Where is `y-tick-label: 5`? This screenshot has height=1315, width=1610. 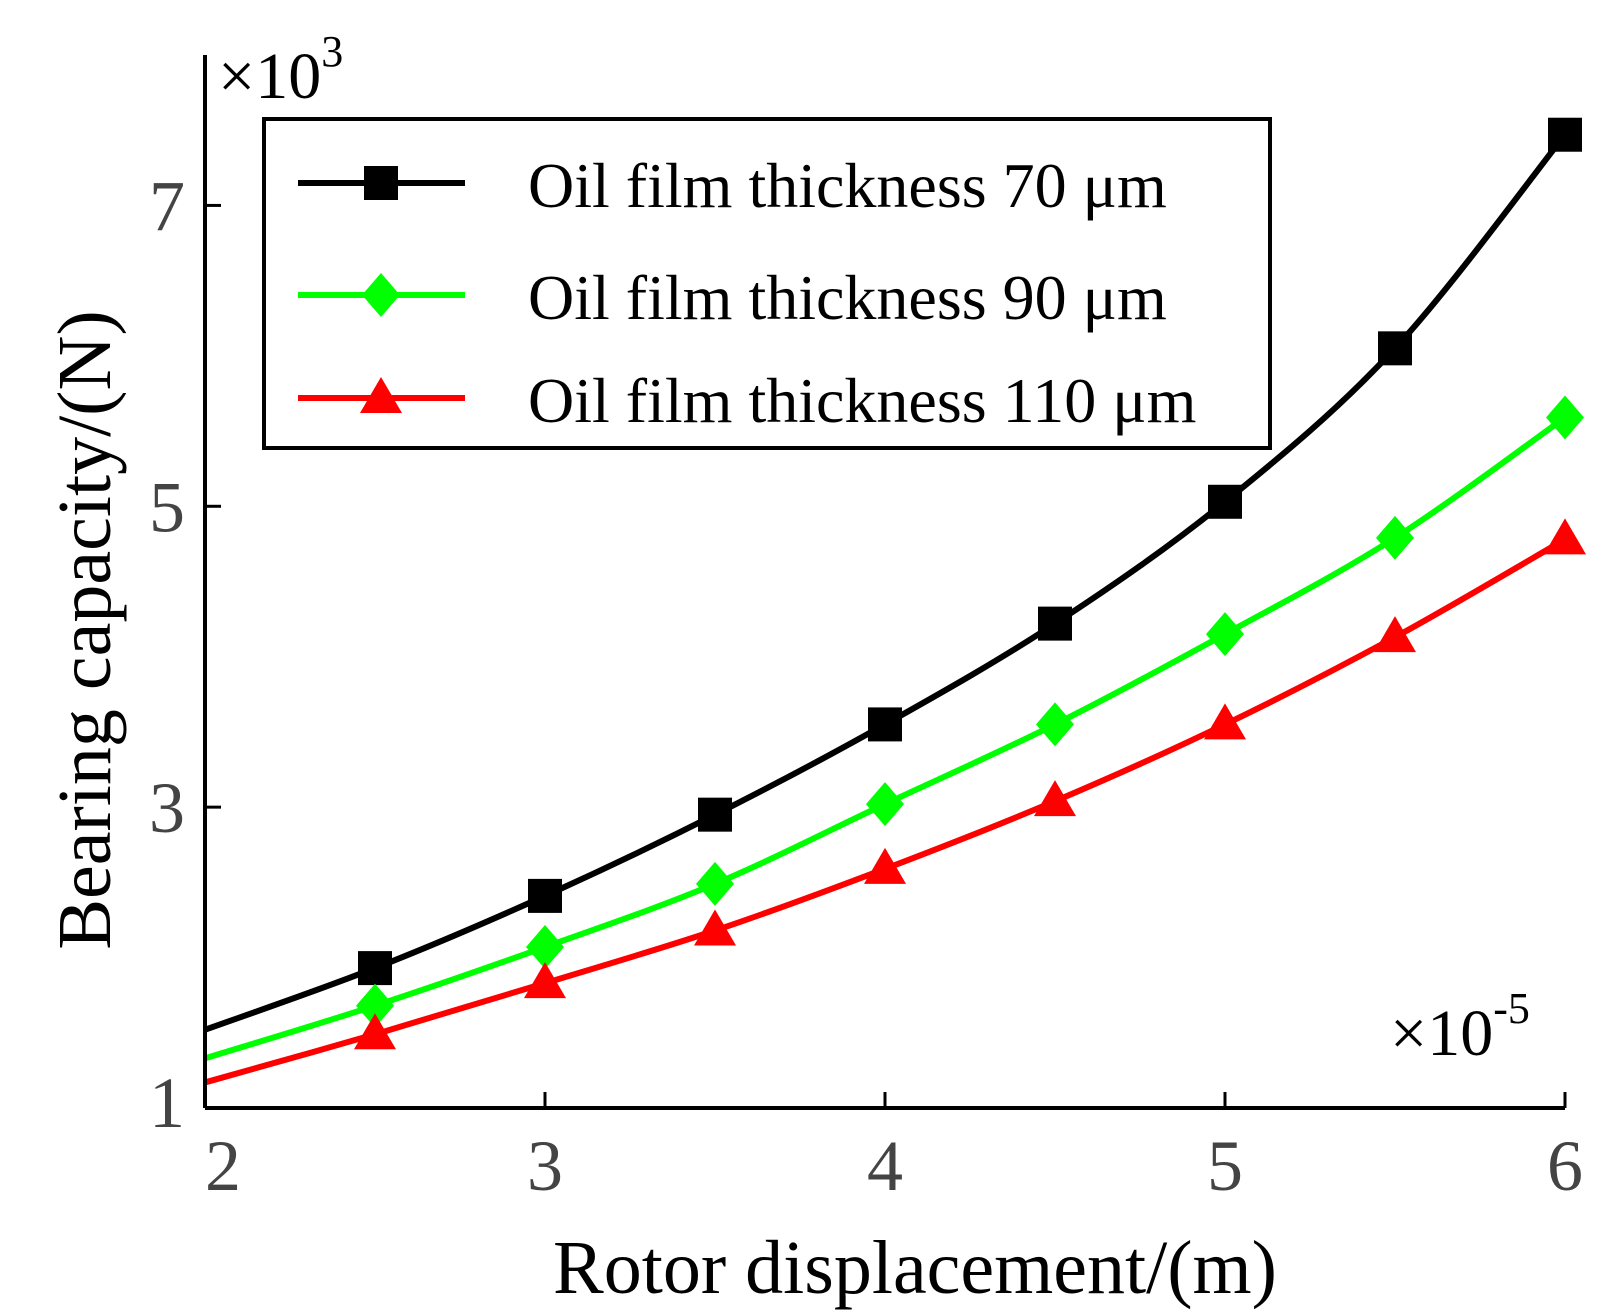
y-tick-label: 5 is located at coordinates (167, 507).